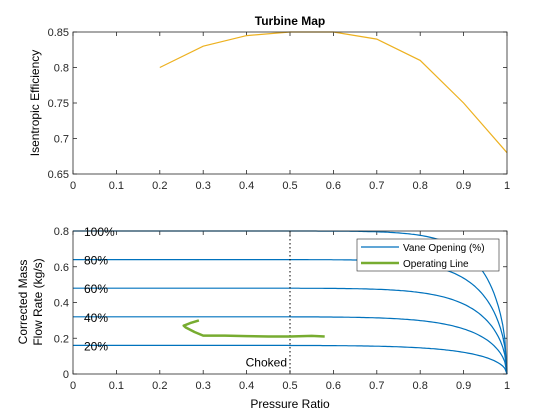  What do you see at coordinates (38, 301) in the screenshot?
I see `y-axis-label-line-2: Flow Rate (kg/s)` at bounding box center [38, 301].